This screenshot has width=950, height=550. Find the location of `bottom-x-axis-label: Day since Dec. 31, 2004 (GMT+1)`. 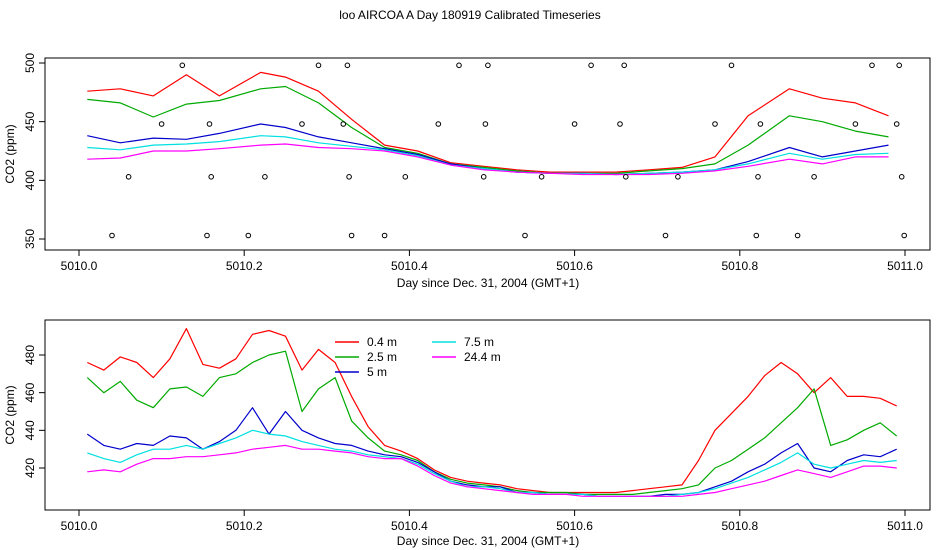

bottom-x-axis-label: Day since Dec. 31, 2004 (GMT+1) is located at coordinates (488, 541).